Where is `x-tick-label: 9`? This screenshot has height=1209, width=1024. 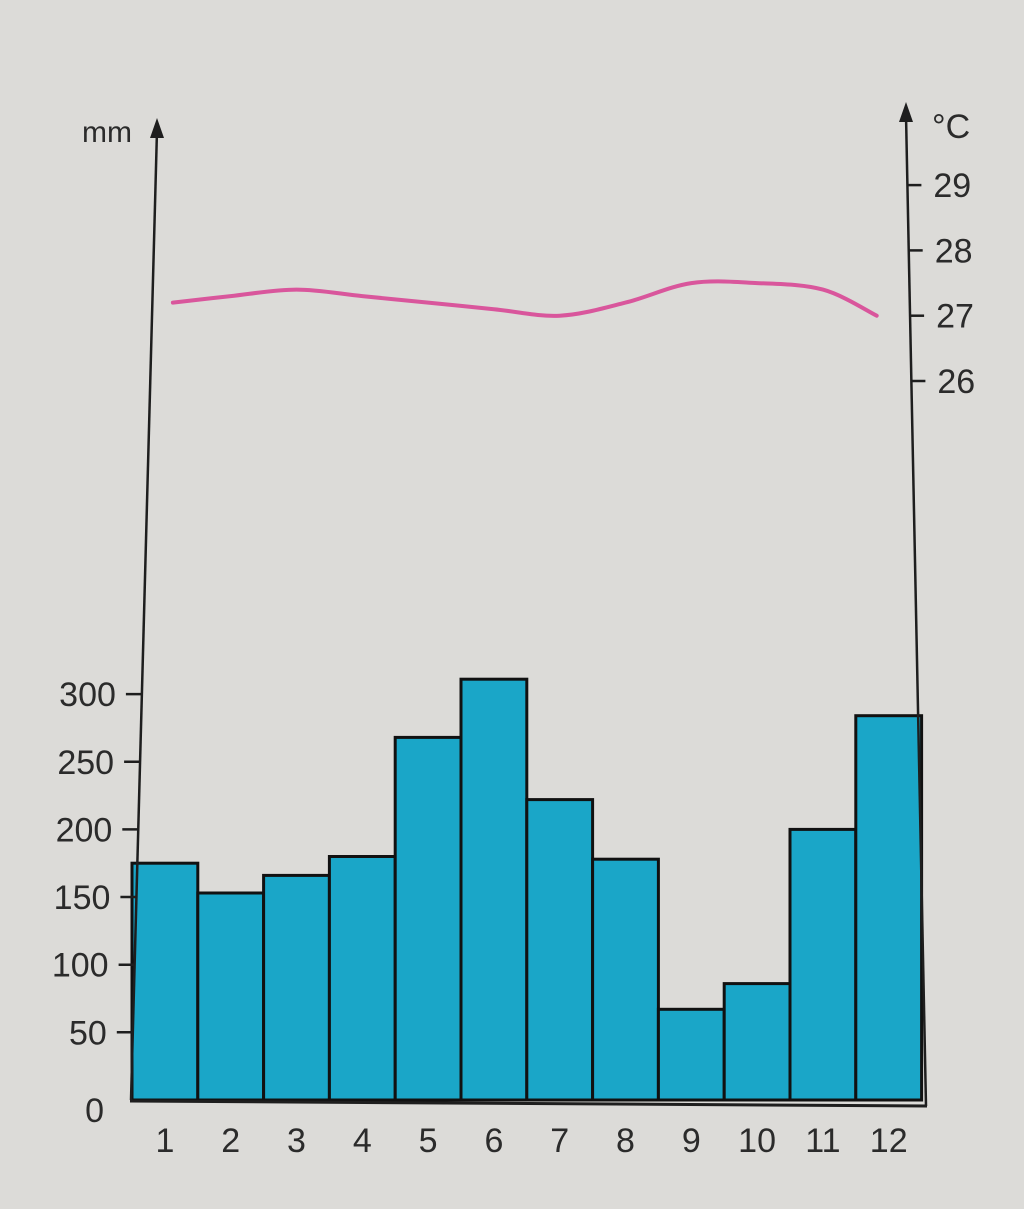 x-tick-label: 9 is located at coordinates (691, 1141).